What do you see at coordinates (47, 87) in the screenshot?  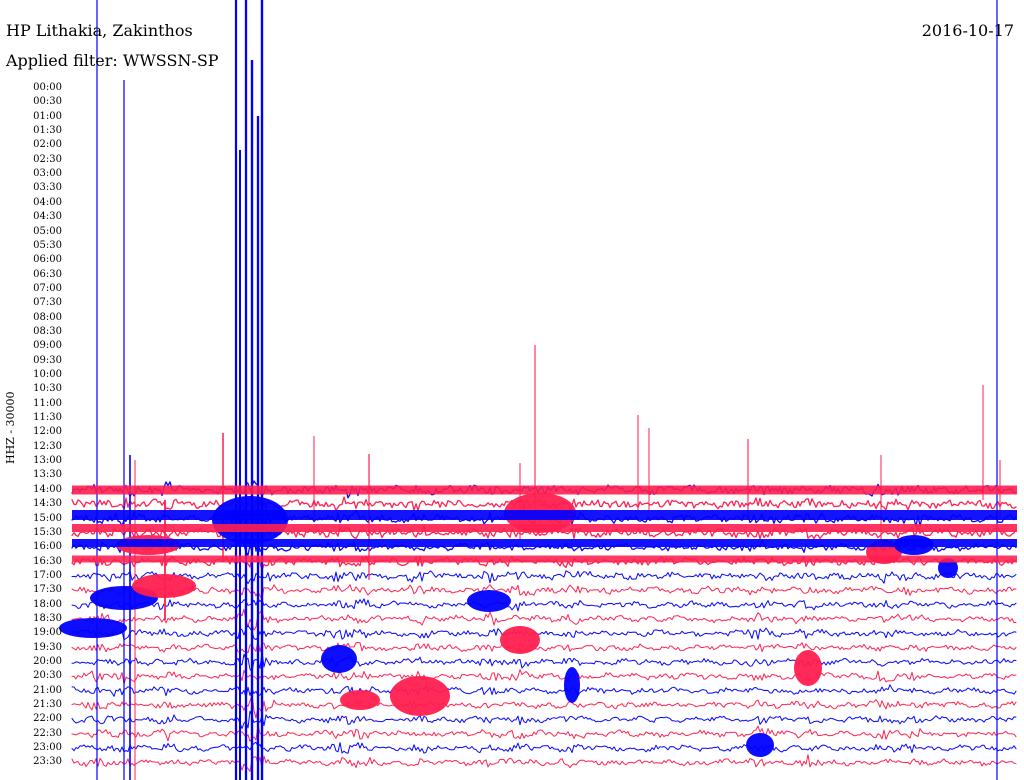 I see `time-label: 00:00` at bounding box center [47, 87].